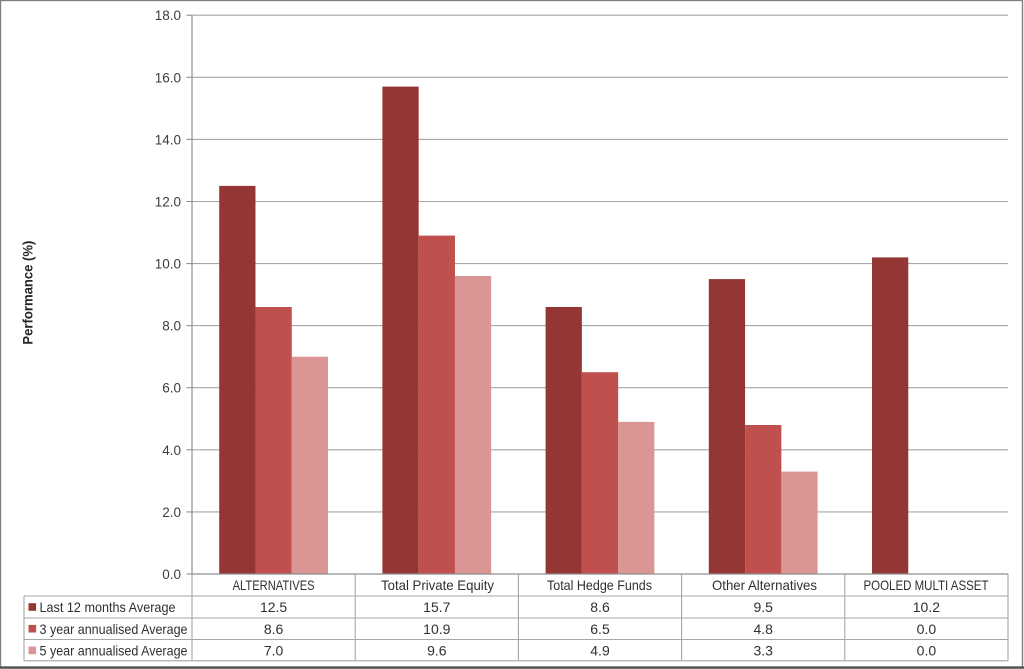  I want to click on svg-text: 18.0, so click(168, 15).